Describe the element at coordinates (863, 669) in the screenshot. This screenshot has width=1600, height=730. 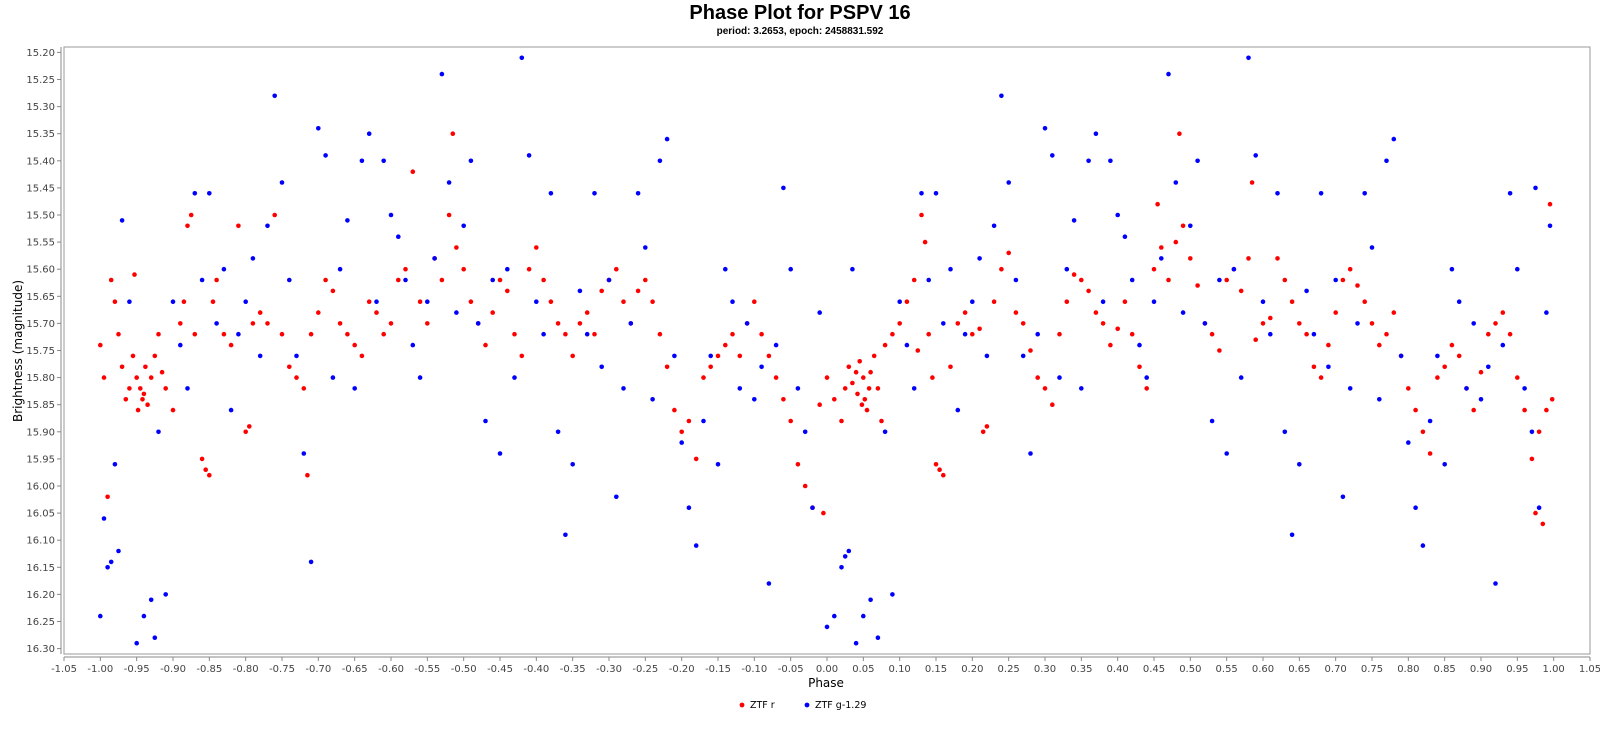
I see `x-tick-label: 0.05` at that location.